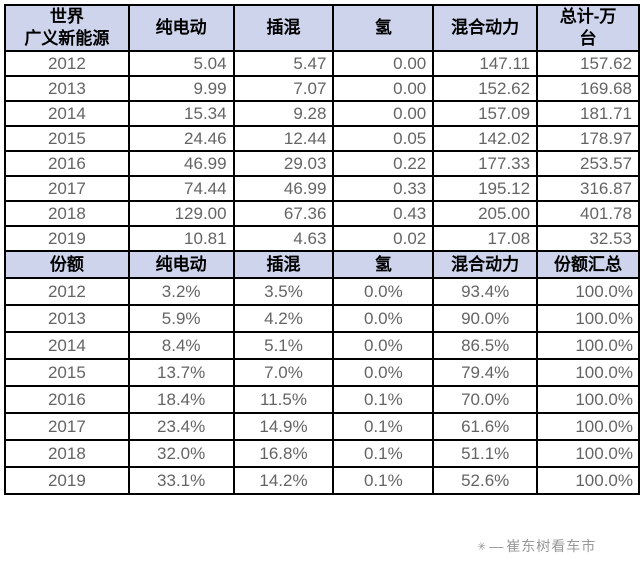 Image resolution: width=640 pixels, height=575 pixels. Describe the element at coordinates (283, 164) in the screenshot. I see `value-cell: 29.03` at that location.